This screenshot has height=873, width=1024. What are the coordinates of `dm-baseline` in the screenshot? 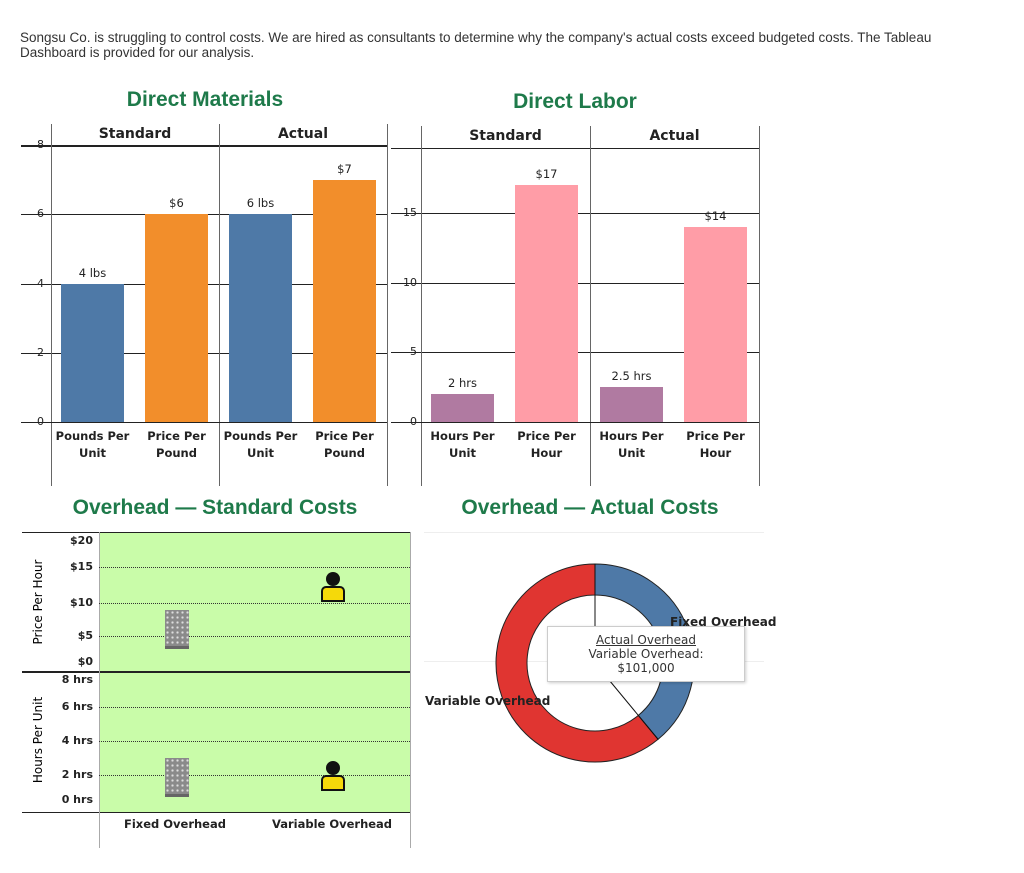 It's located at (204, 422).